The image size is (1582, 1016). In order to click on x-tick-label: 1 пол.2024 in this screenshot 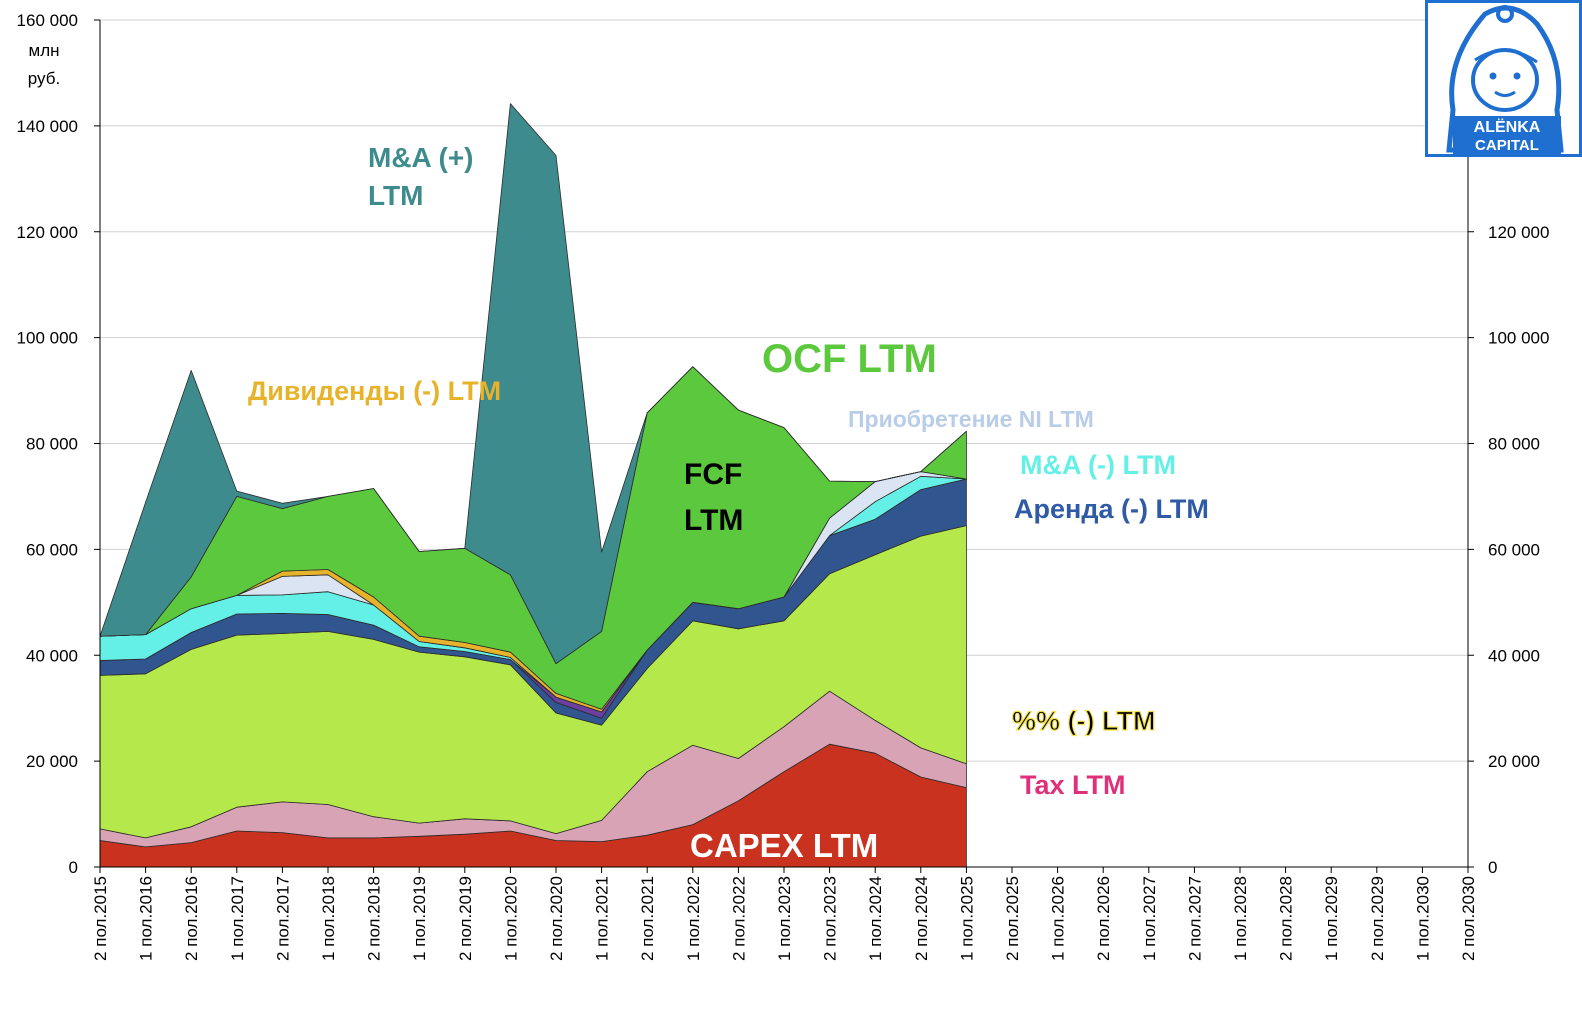, I will do `click(875, 918)`.